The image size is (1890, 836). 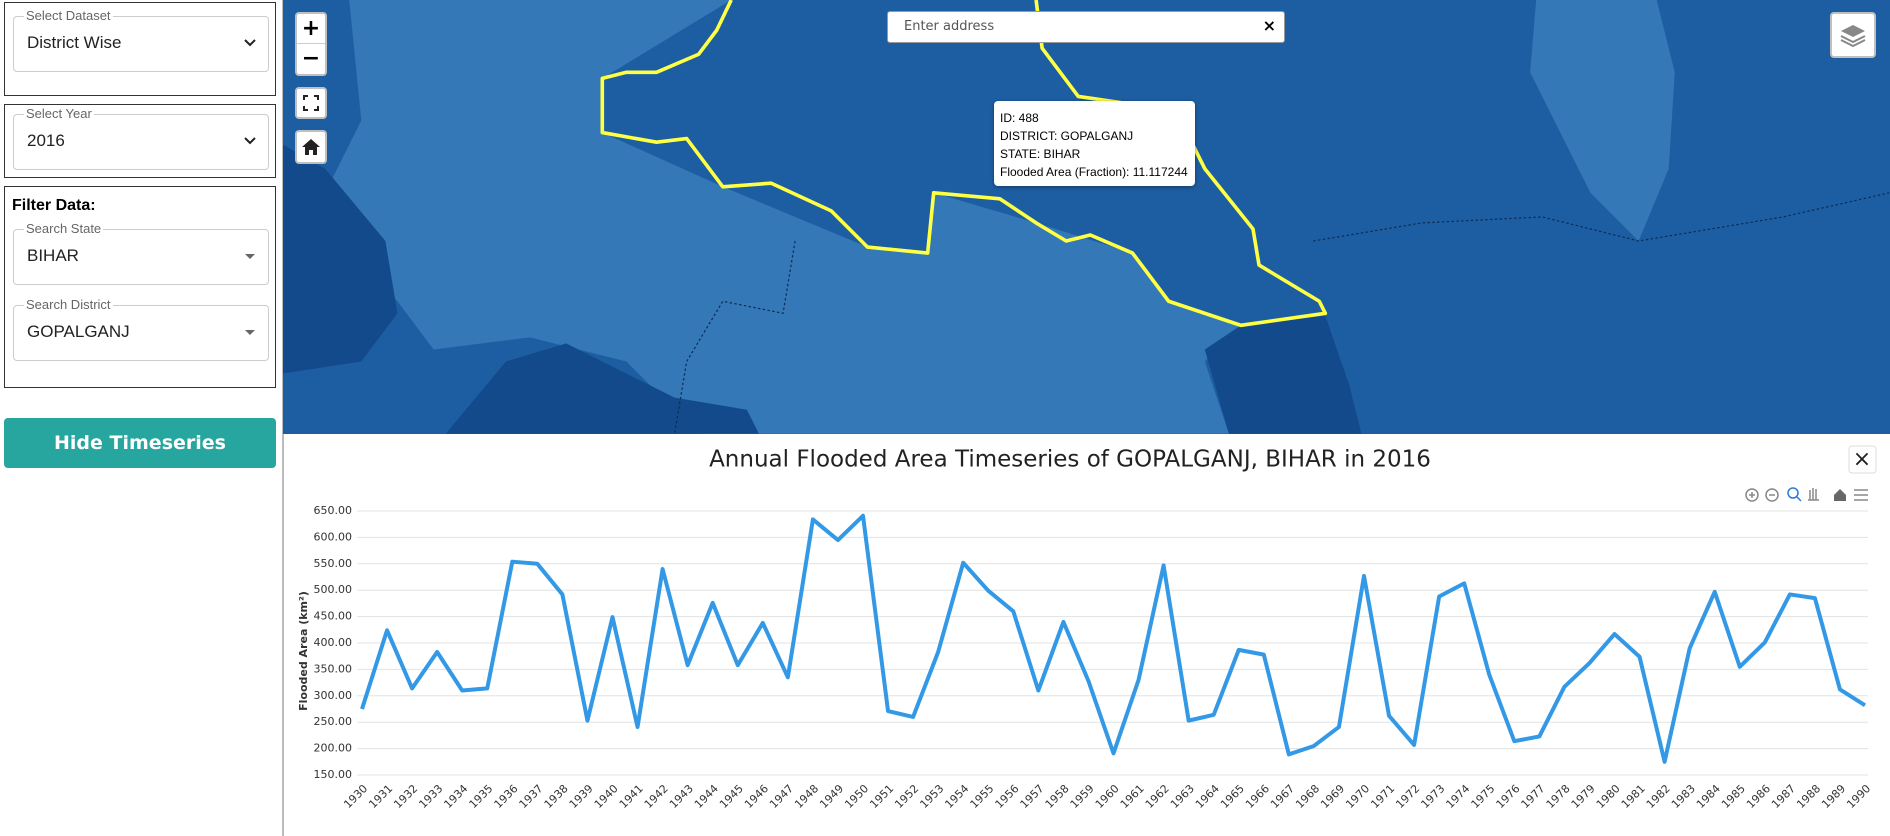 I want to click on y-tick-label: 300.00, so click(x=333, y=695).